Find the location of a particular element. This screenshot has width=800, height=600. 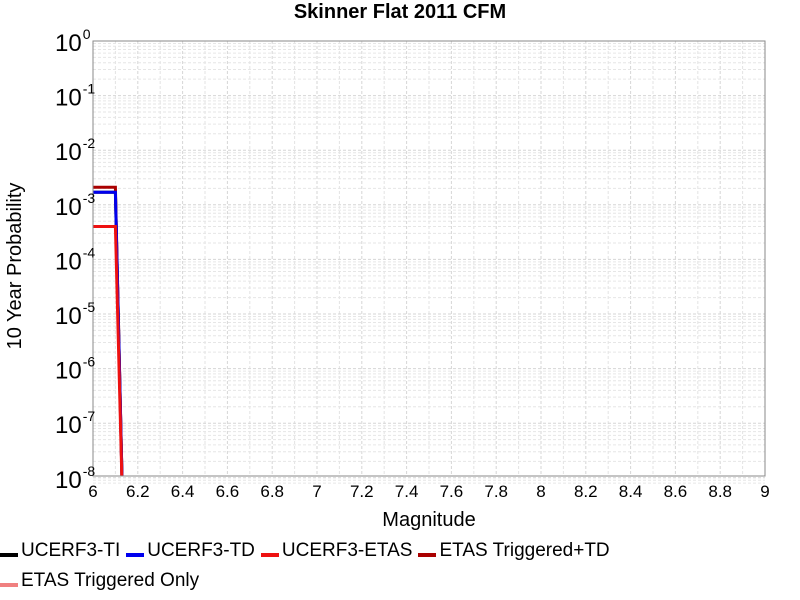

chart-title: Skinner Flat 2011 CFM is located at coordinates (400, 12).